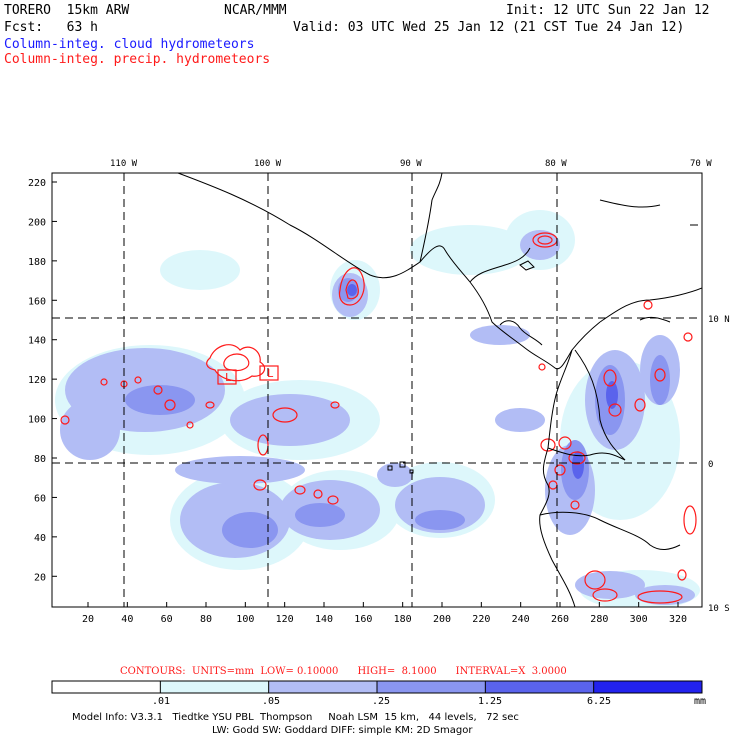 The image size is (740, 740). Describe the element at coordinates (137, 59) in the screenshot. I see `field-precip-label: Column-integ. precip. hydrometeors` at that location.